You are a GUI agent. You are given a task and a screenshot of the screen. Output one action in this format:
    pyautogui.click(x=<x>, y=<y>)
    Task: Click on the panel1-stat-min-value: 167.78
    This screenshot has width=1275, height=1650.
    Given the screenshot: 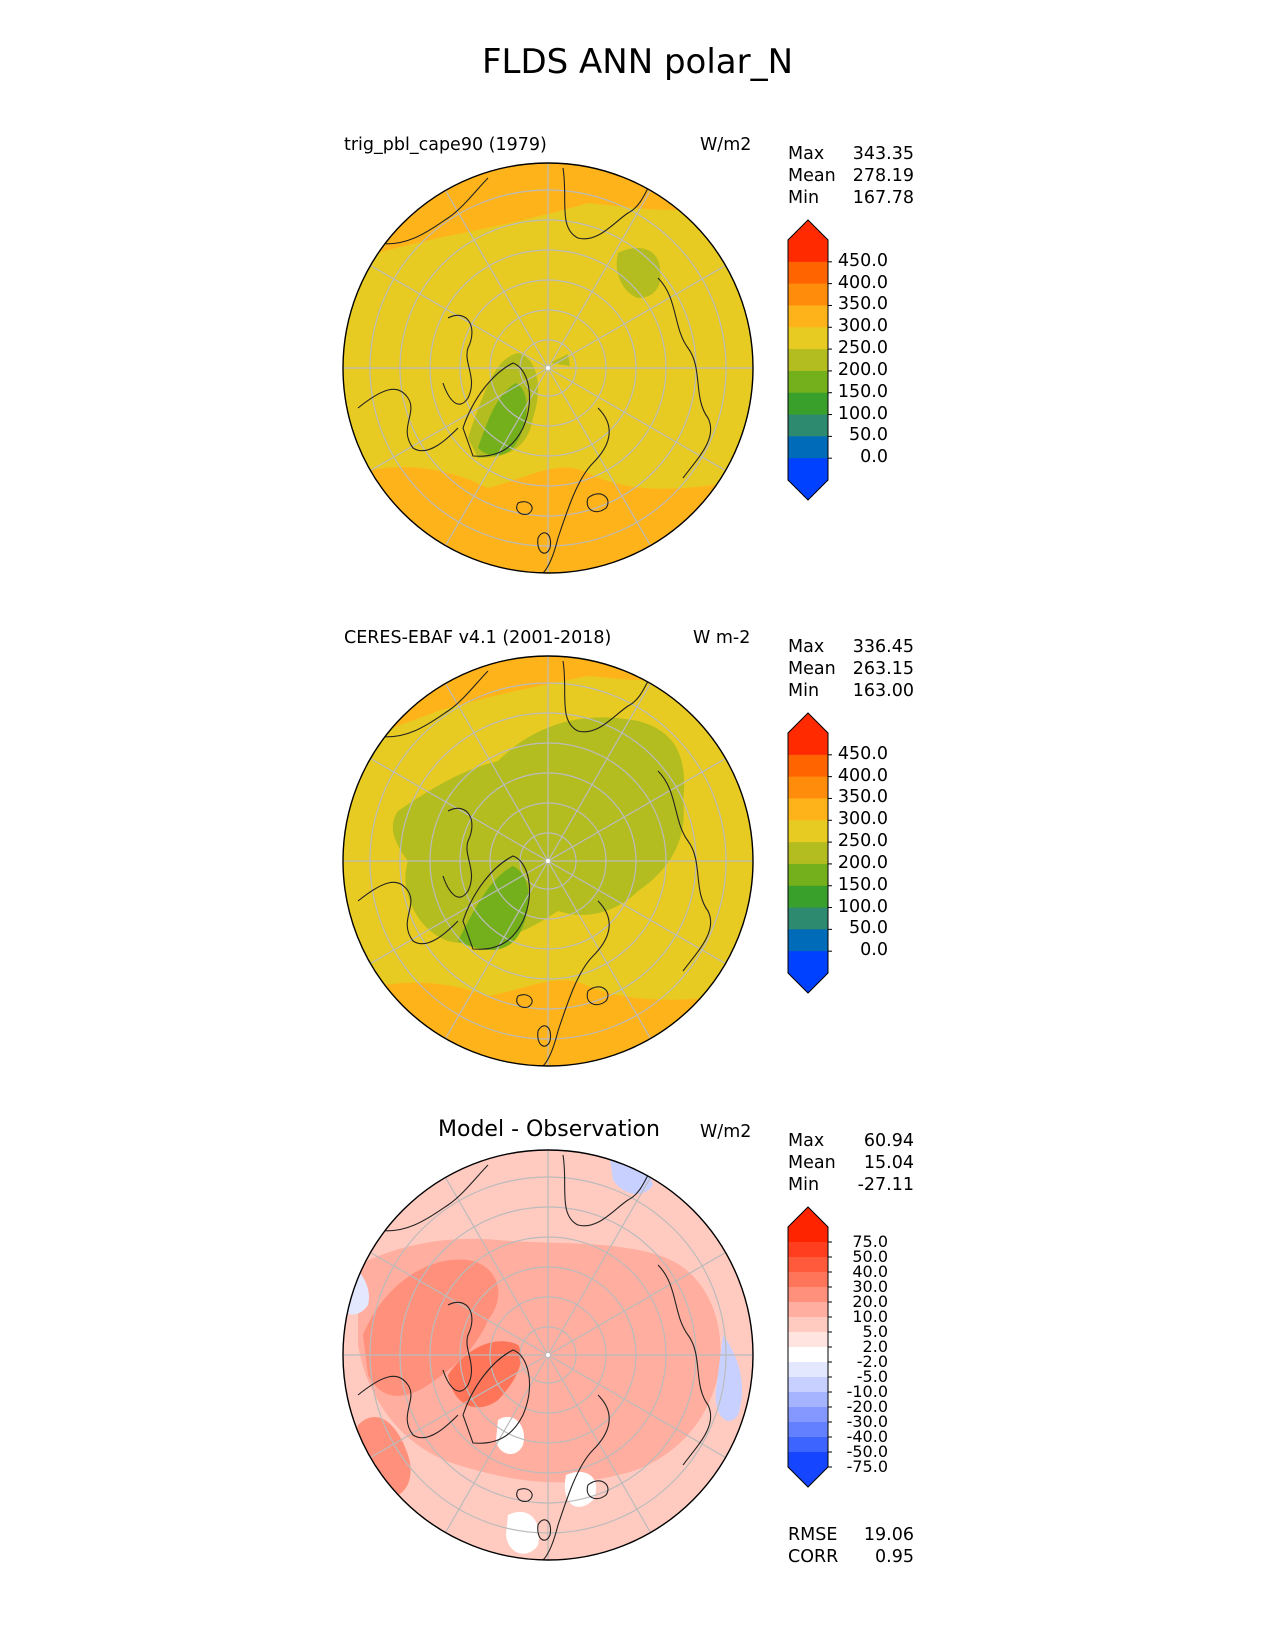 What is the action you would take?
    pyautogui.click(x=883, y=198)
    